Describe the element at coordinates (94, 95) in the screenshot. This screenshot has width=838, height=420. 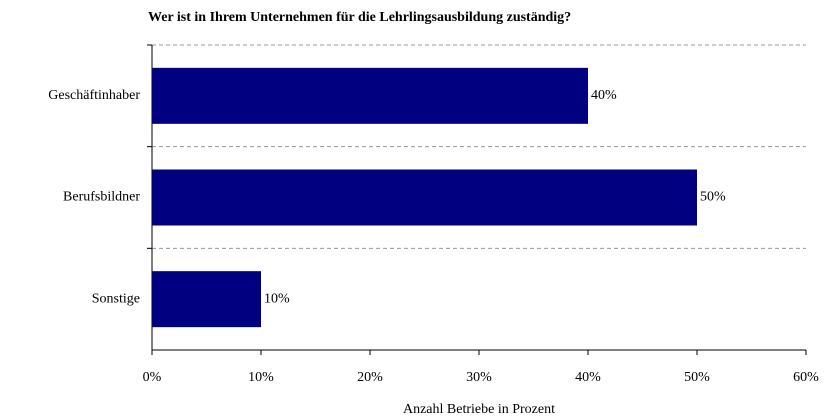
I see `y-tick-label: Geschäftinhaber` at that location.